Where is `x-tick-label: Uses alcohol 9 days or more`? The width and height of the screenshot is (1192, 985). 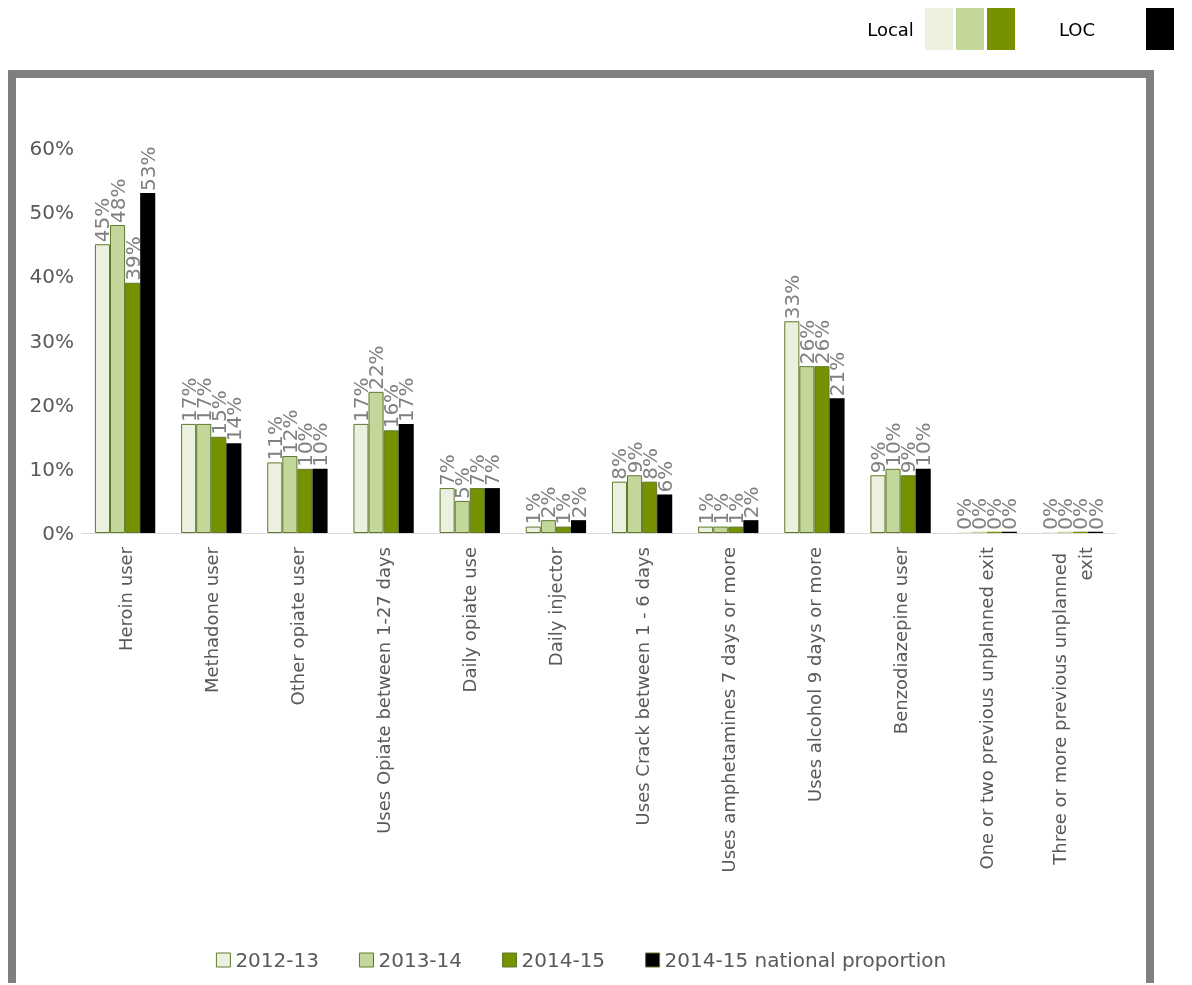 x-tick-label: Uses alcohol 9 days or more is located at coordinates (814, 674).